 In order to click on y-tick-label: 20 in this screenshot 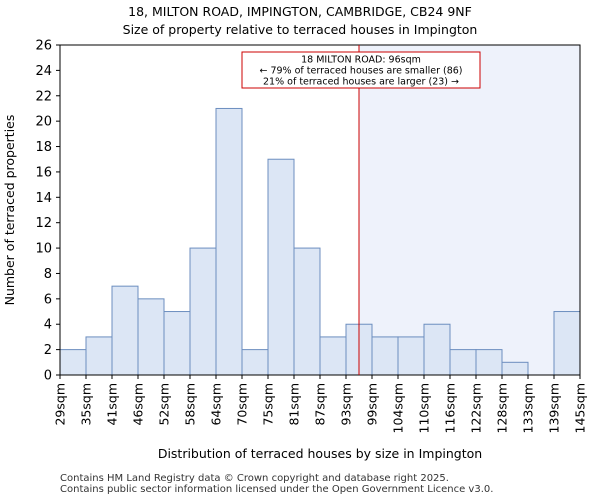, I will do `click(43, 122)`.